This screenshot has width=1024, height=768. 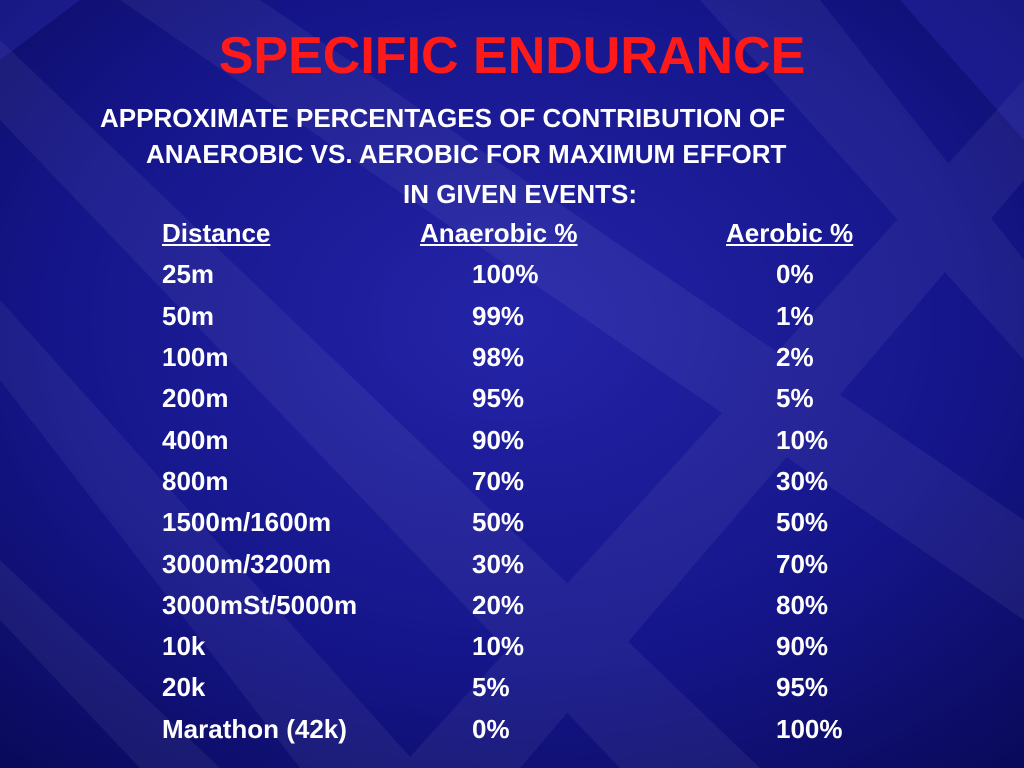 What do you see at coordinates (544, 605) in the screenshot?
I see `table-row: 3000mSt/5000m 20% 80%` at bounding box center [544, 605].